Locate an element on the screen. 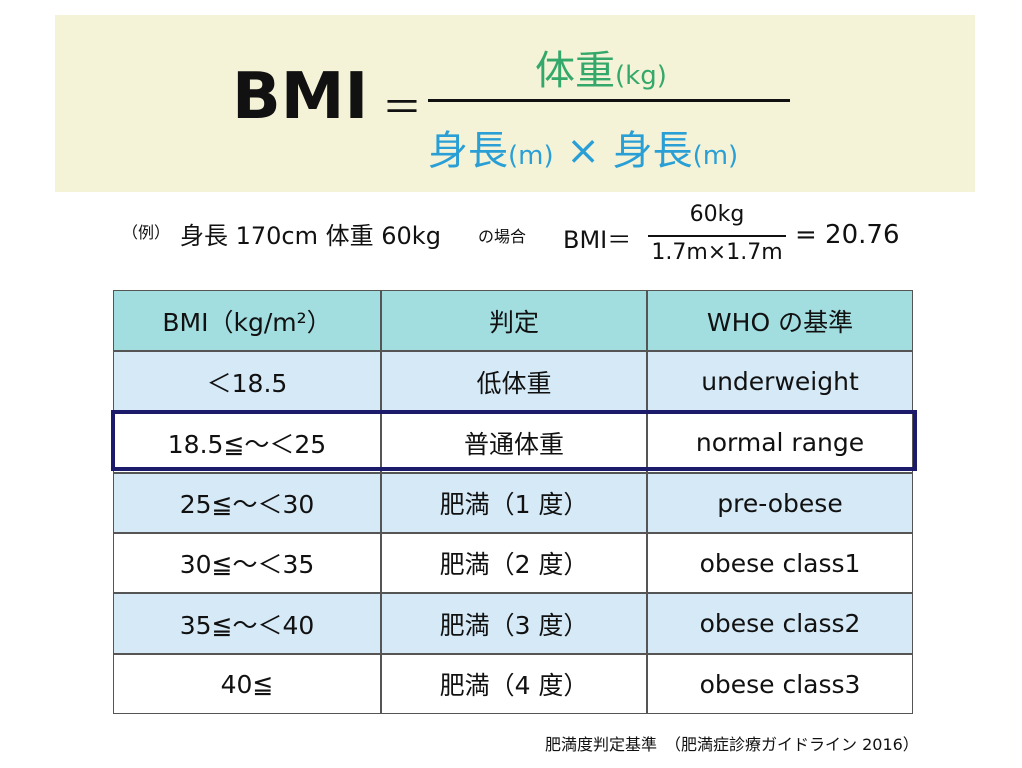 Image resolution: width=1022 pixels, height=768 pixels. table-cell: 低体重 is located at coordinates (514, 381).